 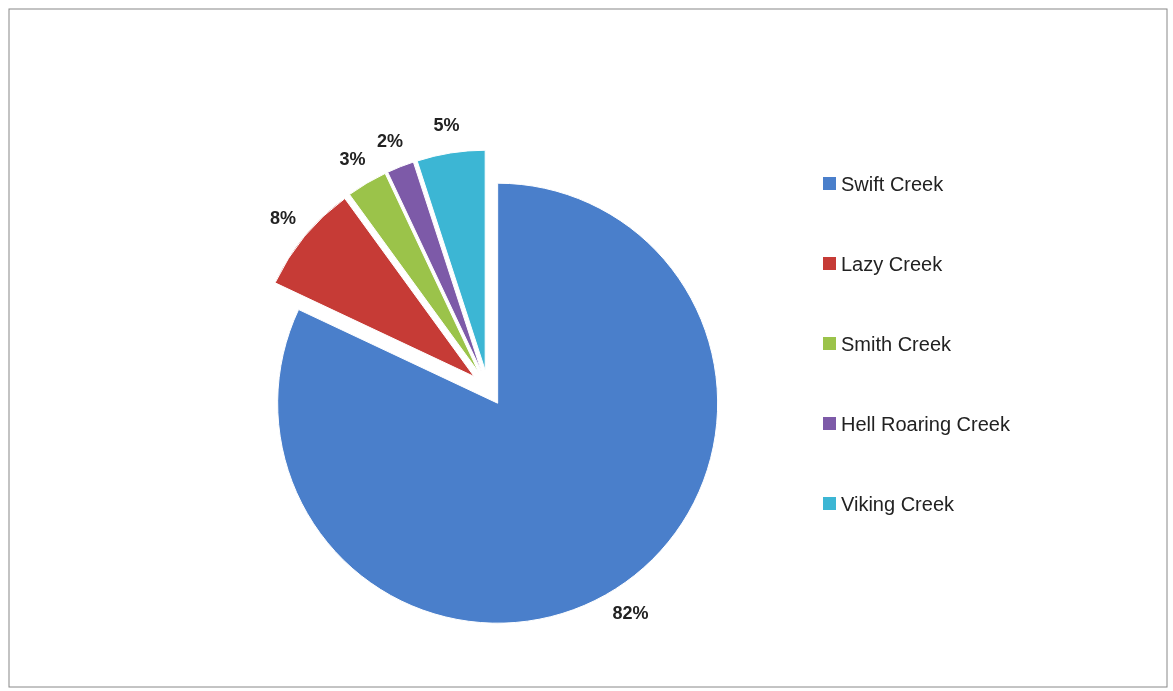 What do you see at coordinates (390, 140) in the screenshot?
I see `data-label: 2%` at bounding box center [390, 140].